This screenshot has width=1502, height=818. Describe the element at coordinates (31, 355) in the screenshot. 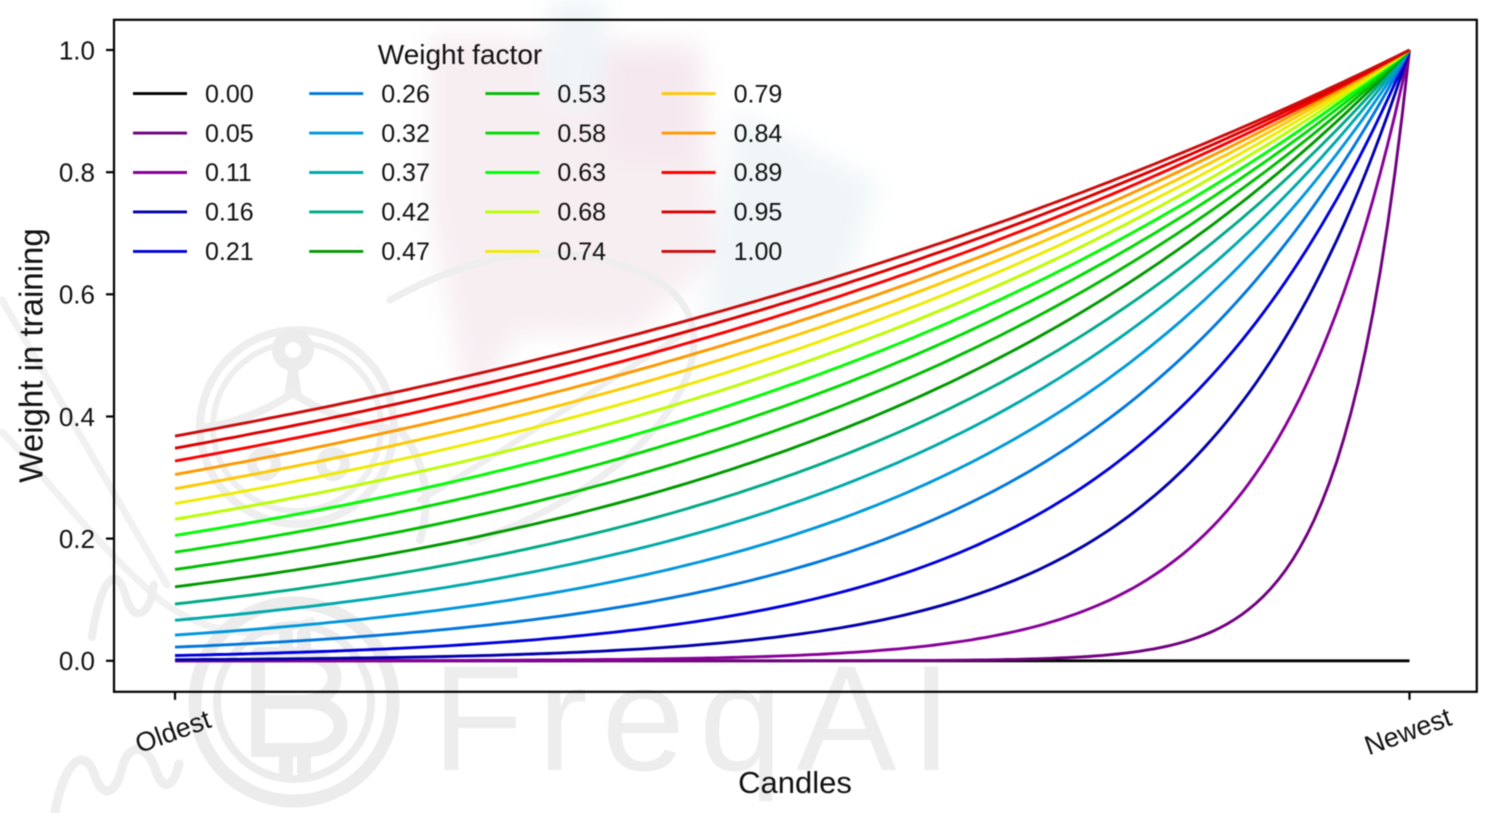

I see `svg-text: Weight in training` at that location.